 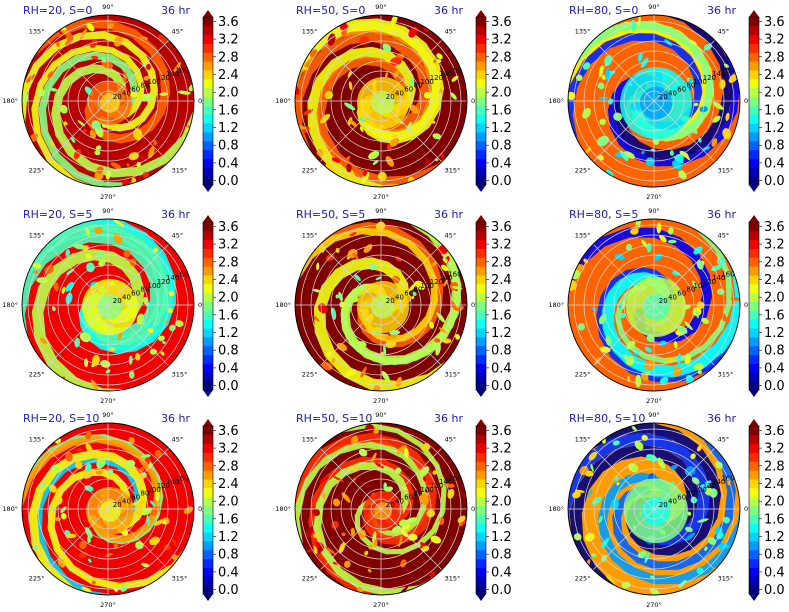 What do you see at coordinates (334, 418) in the screenshot?
I see `panel-title: RH=50, S=10` at bounding box center [334, 418].